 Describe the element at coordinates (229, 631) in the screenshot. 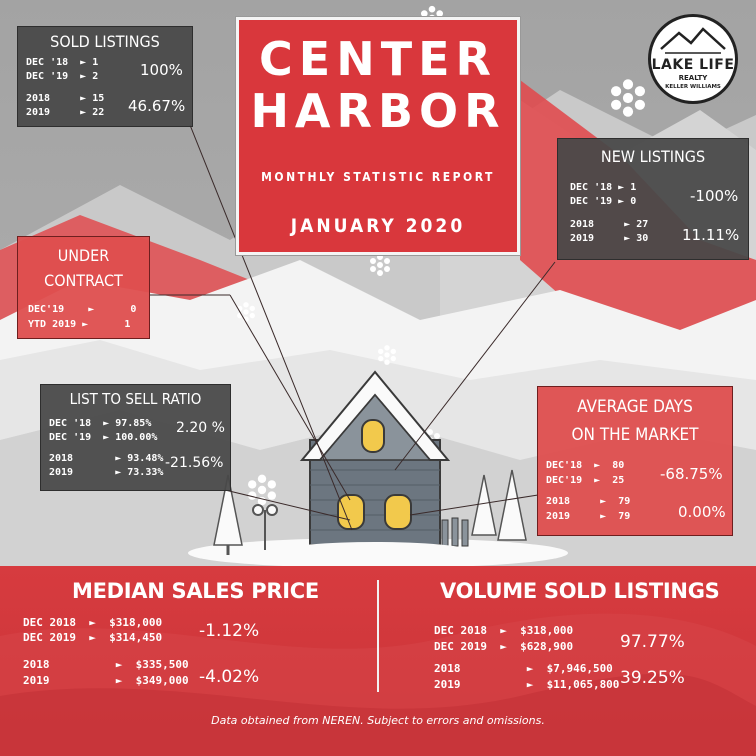

I see `stat-change: -1.12%` at that location.